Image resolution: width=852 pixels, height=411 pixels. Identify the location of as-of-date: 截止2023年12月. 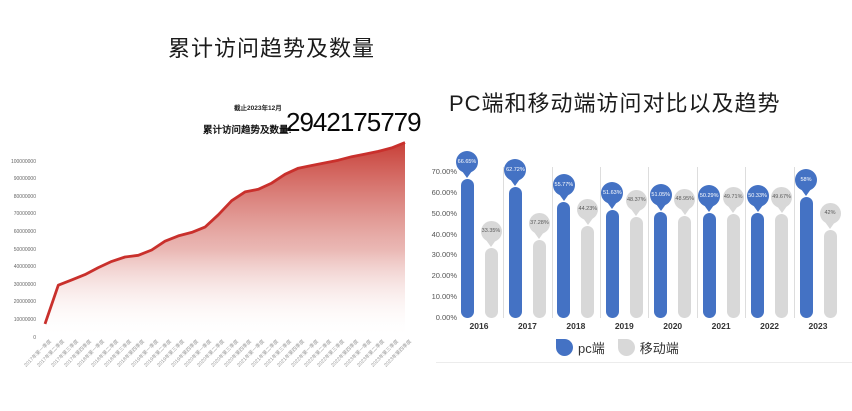
(258, 108).